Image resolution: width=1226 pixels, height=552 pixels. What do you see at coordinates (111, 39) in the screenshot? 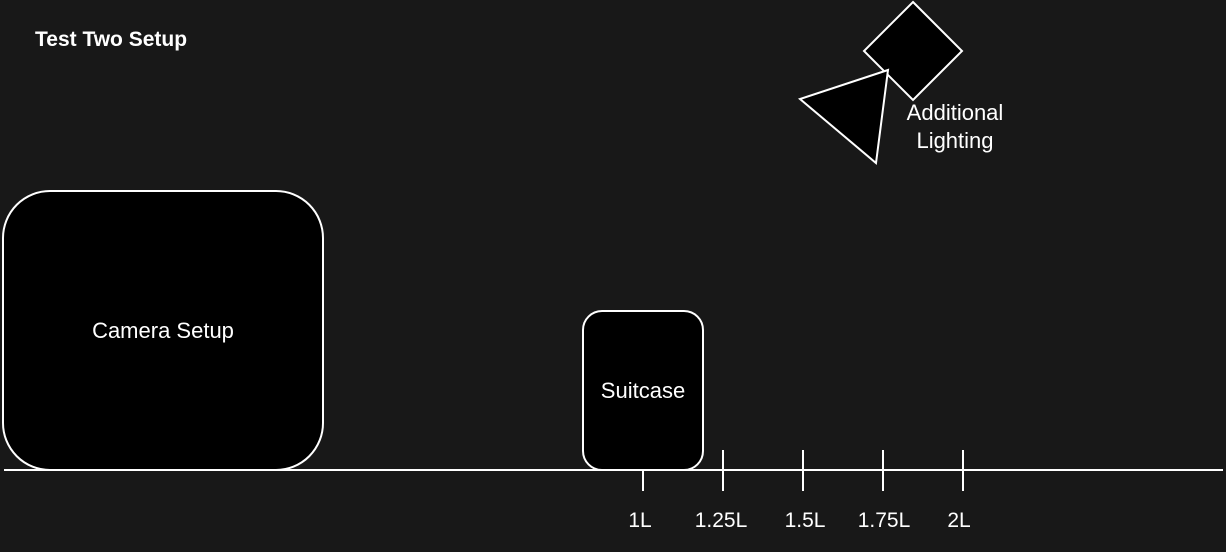
I see `diagram-title: Test Two Setup` at bounding box center [111, 39].